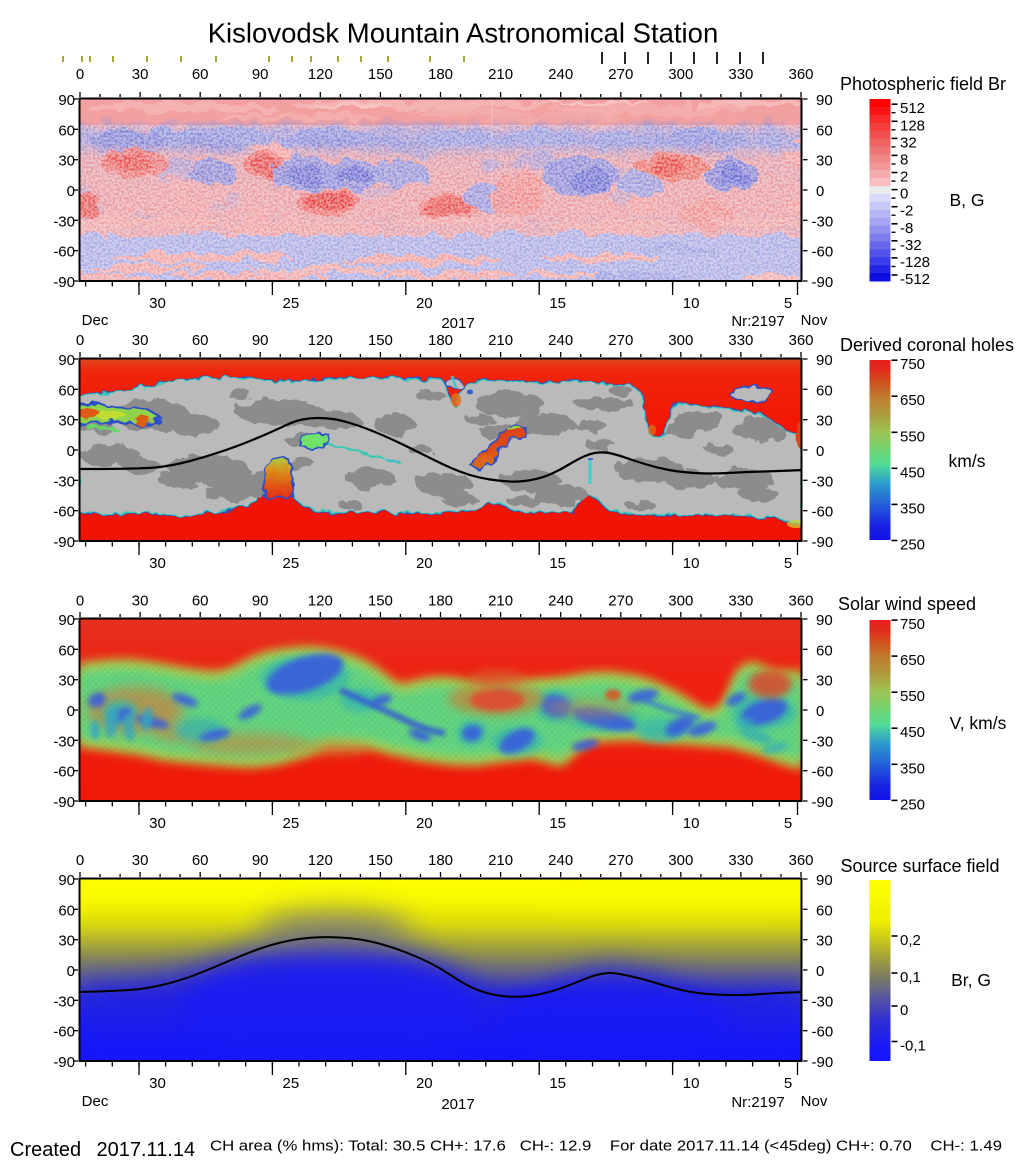 The width and height of the screenshot is (1020, 1172). I want to click on svg-text: 15, so click(557, 303).